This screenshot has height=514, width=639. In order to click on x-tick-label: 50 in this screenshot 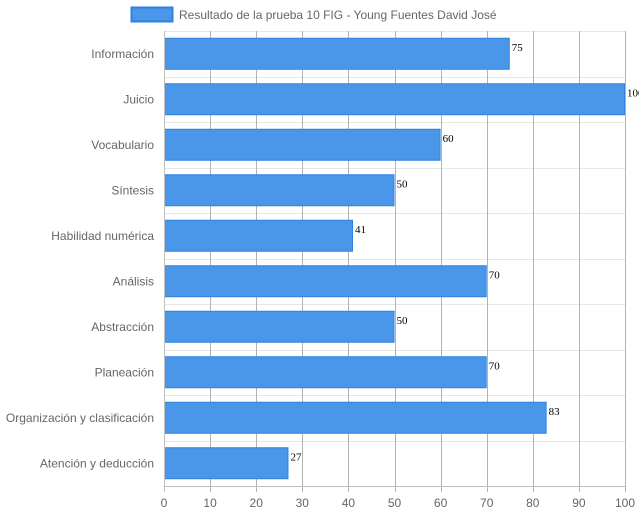, I will do `click(395, 503)`.